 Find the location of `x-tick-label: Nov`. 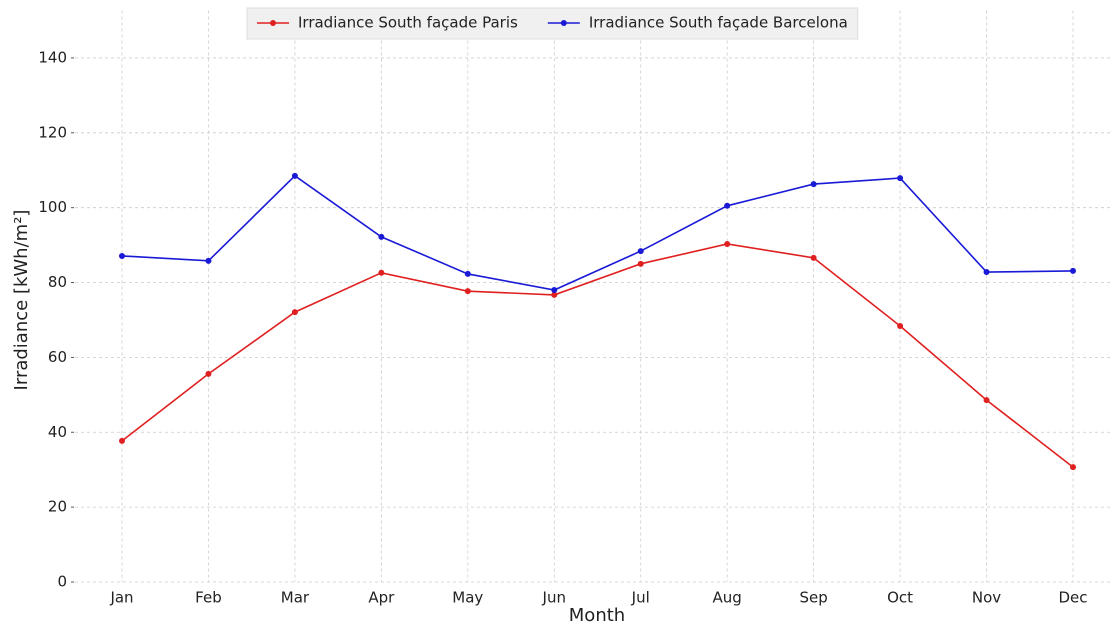

x-tick-label: Nov is located at coordinates (986, 598).